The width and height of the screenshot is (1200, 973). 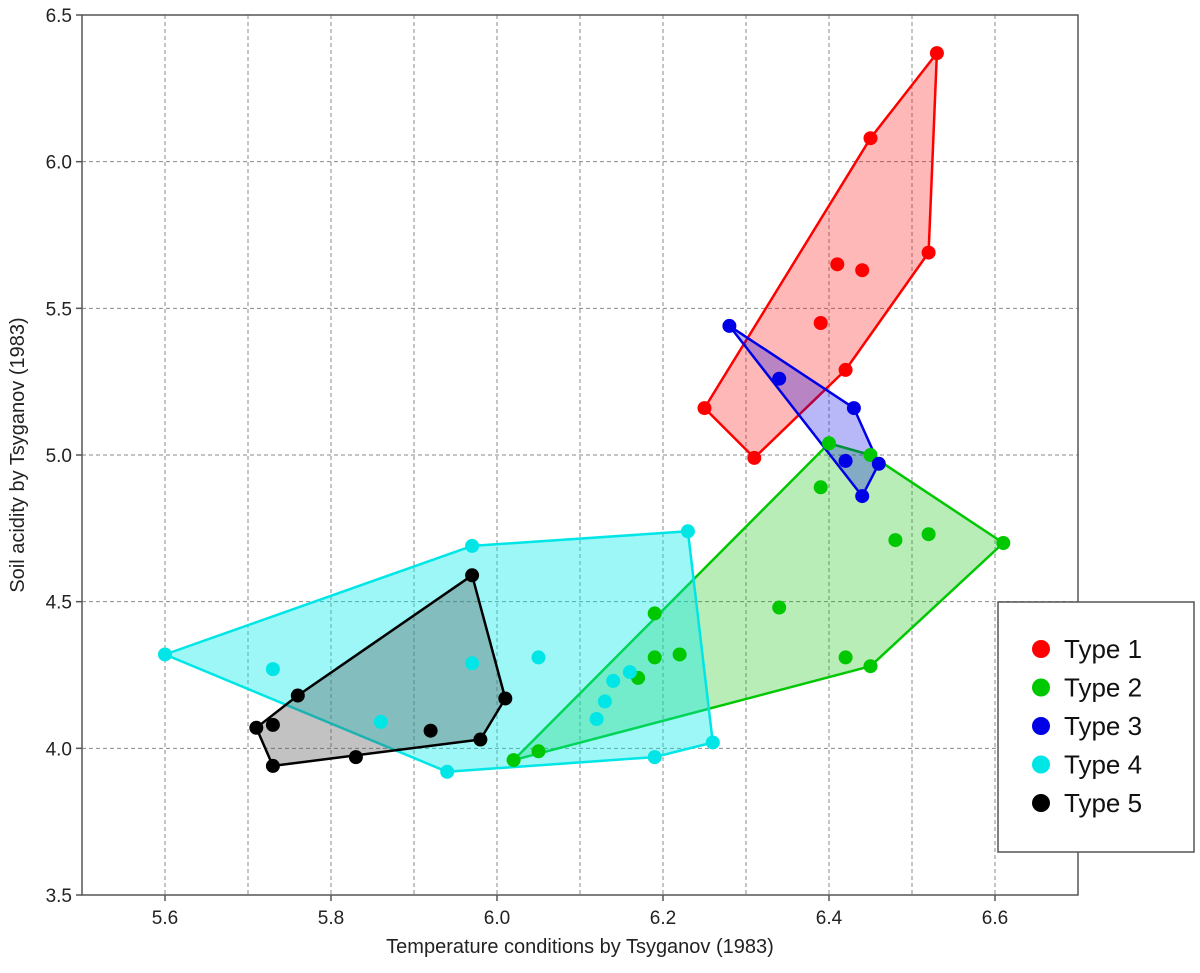 I want to click on y-tick-label: 4.0, so click(x=59, y=749).